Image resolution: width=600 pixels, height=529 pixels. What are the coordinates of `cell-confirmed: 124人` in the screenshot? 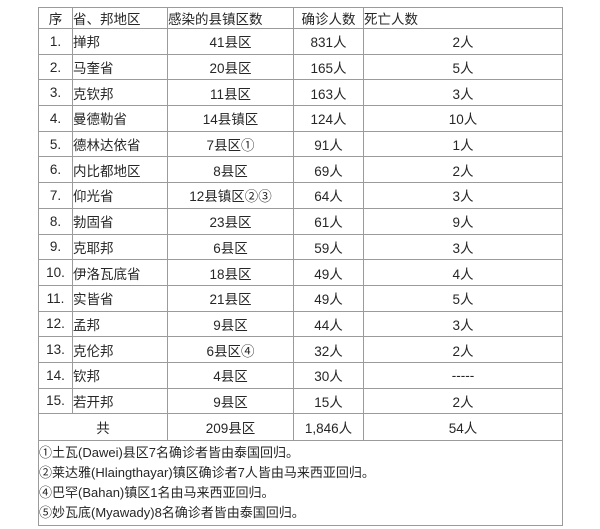 It's located at (328, 118).